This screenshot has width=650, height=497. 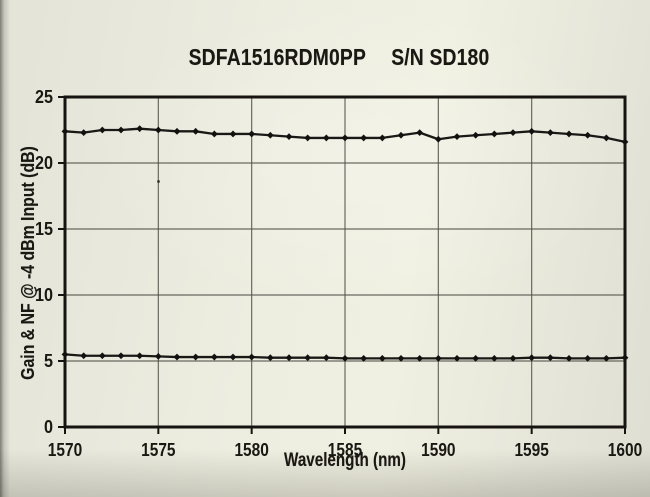 What do you see at coordinates (44, 97) in the screenshot?
I see `y-tick-label: 25` at bounding box center [44, 97].